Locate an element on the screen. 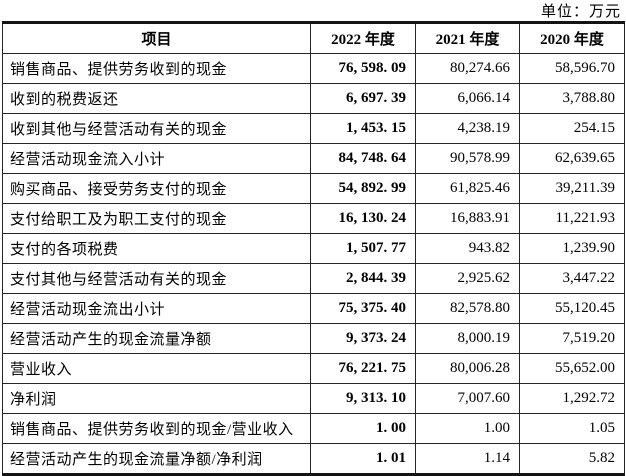 This screenshot has width=626, height=476. item-label: 销售商品、提供劳务收到的现金 is located at coordinates (156, 68).